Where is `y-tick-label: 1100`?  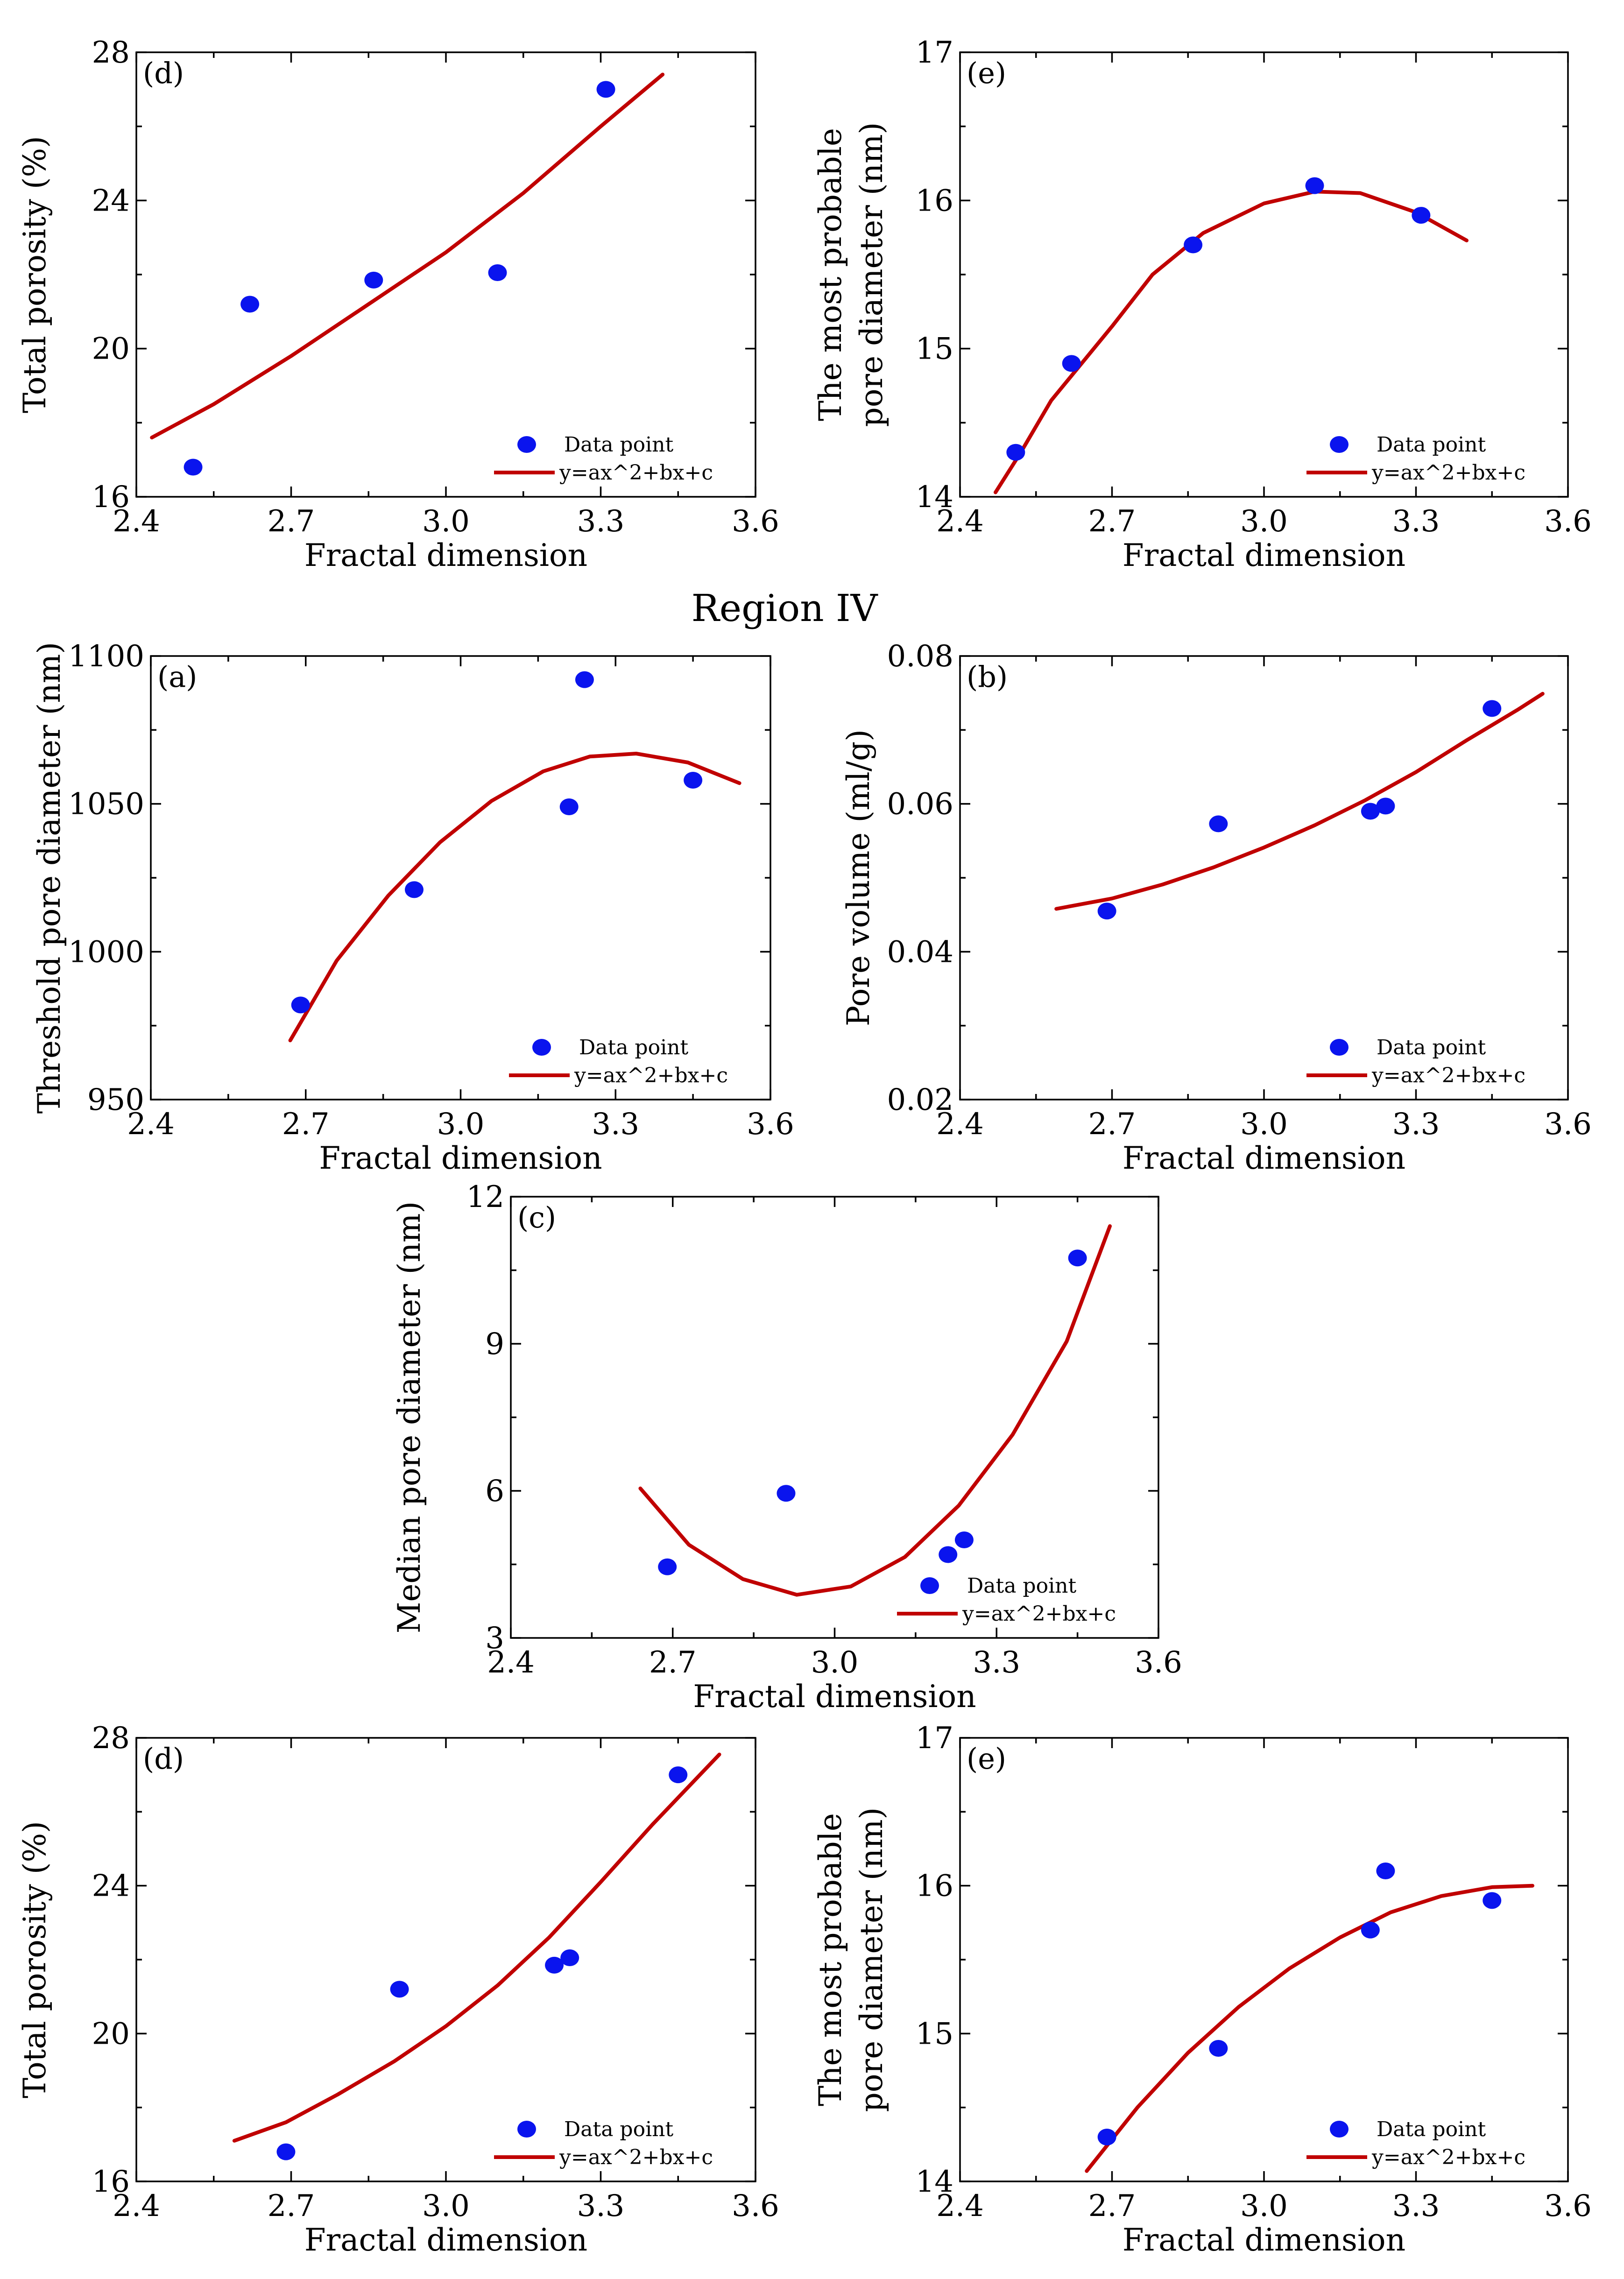 y-tick-label: 1100 is located at coordinates (106, 656).